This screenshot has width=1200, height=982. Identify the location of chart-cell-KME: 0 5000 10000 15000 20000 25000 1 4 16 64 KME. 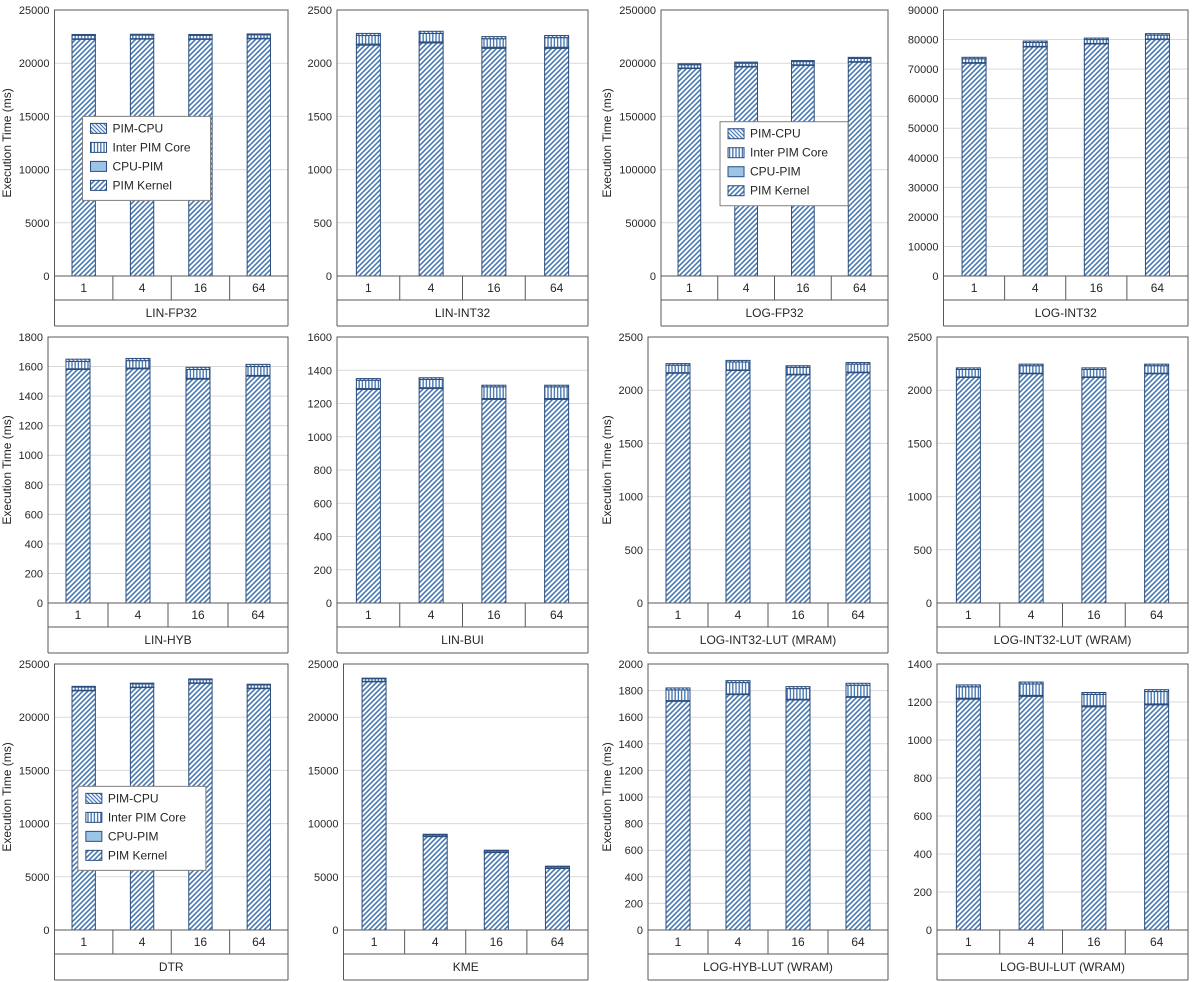
(450, 817).